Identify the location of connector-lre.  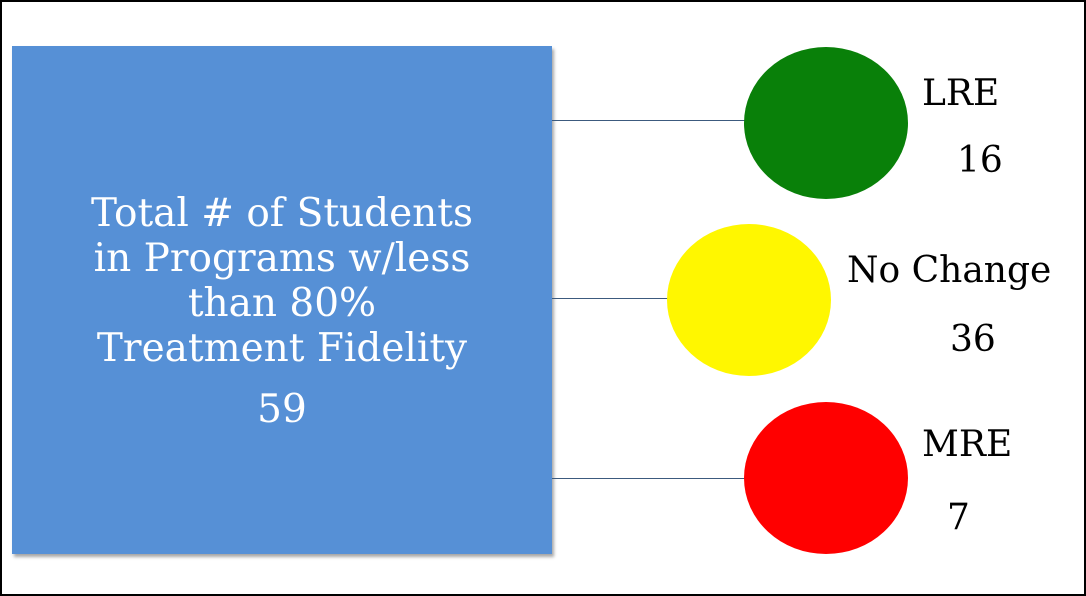
(649, 120).